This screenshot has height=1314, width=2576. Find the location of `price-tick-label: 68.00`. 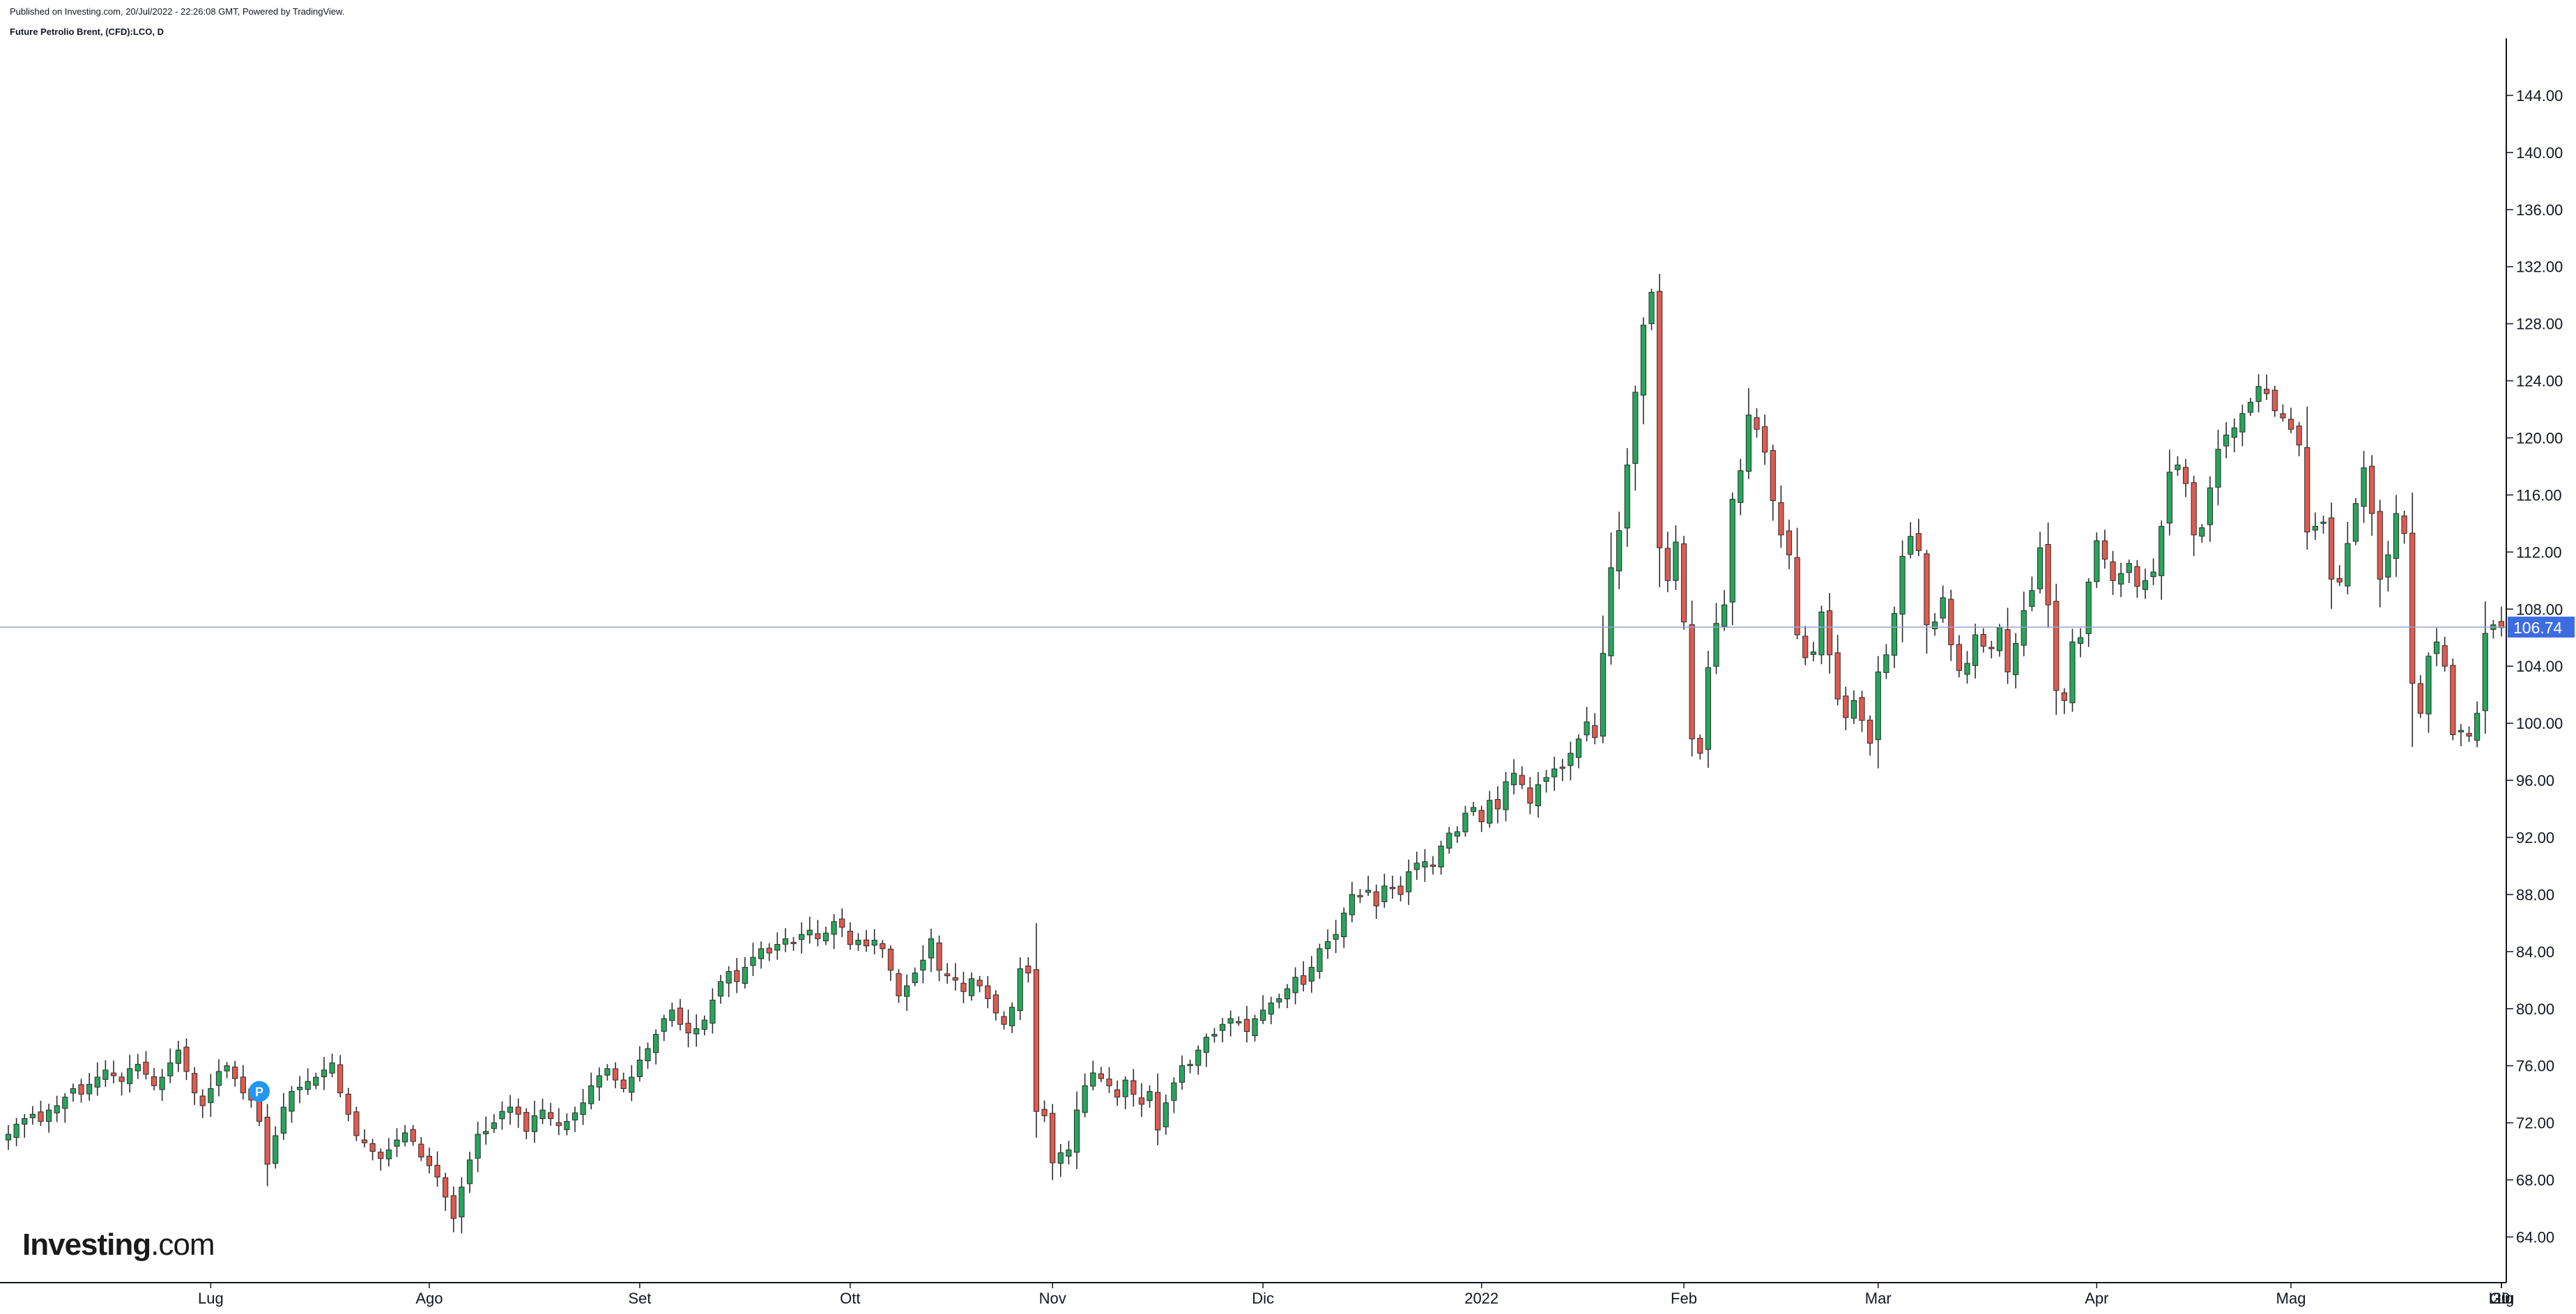

price-tick-label: 68.00 is located at coordinates (2535, 1181).